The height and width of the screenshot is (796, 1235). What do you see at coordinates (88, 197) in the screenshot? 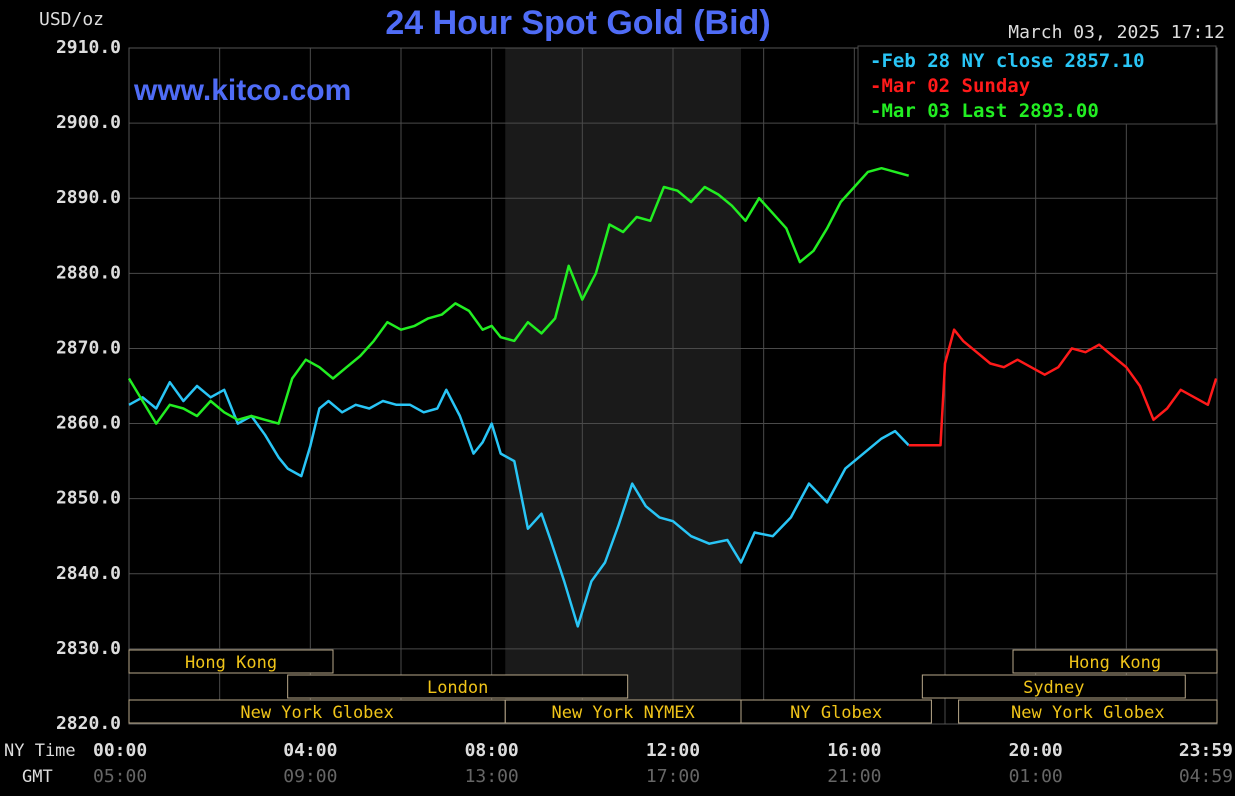
I see `y-tick-label: 2890.0` at bounding box center [88, 197].